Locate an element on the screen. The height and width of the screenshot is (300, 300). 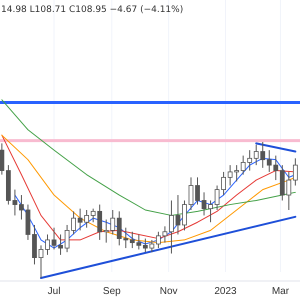
x-tick-label: Mar is located at coordinates (281, 292).